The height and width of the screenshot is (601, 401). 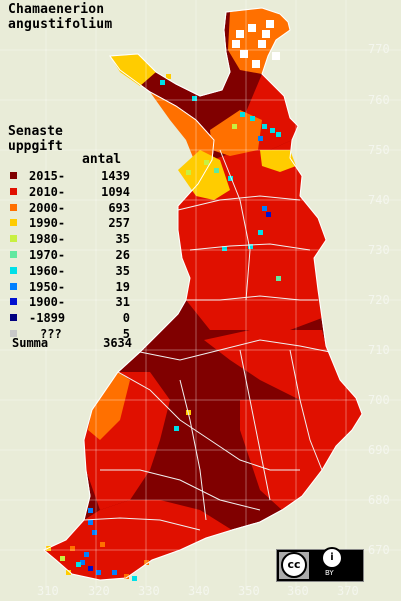 What do you see at coordinates (348, 591) in the screenshot?
I see `x-tick-label: 370` at bounding box center [348, 591].